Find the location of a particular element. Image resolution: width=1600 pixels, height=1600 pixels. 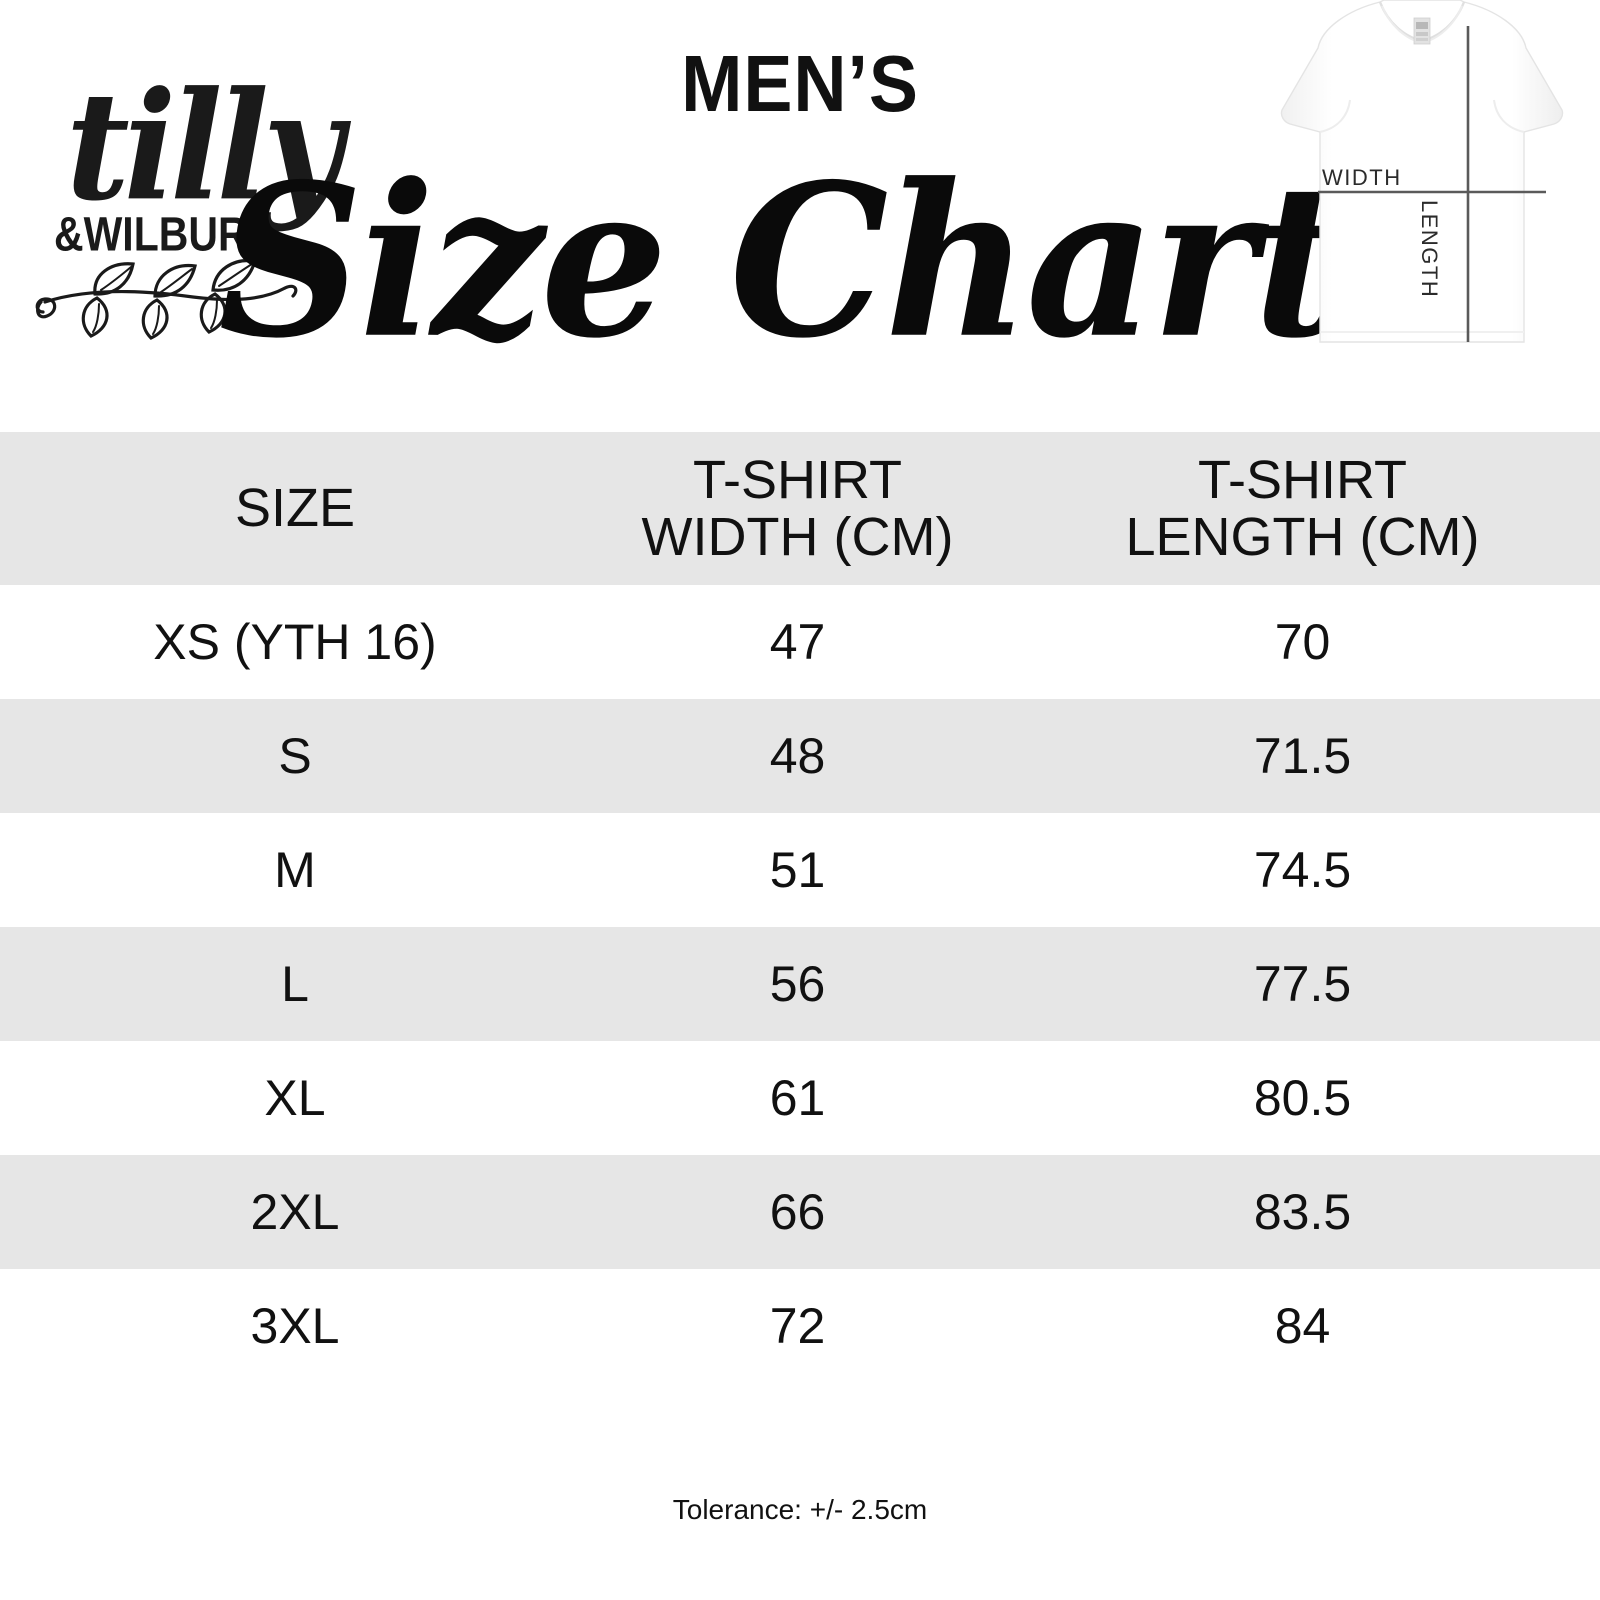

cell-size: XS (YTH 16) is located at coordinates (295, 642).